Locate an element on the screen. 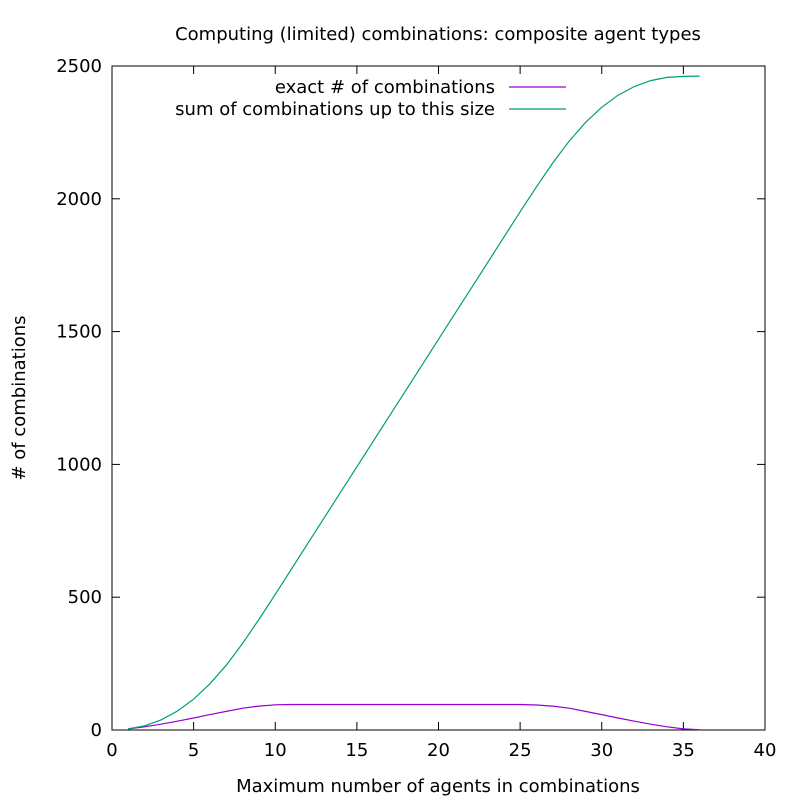 The width and height of the screenshot is (800, 800). x-tick-label: 30 is located at coordinates (601, 750).